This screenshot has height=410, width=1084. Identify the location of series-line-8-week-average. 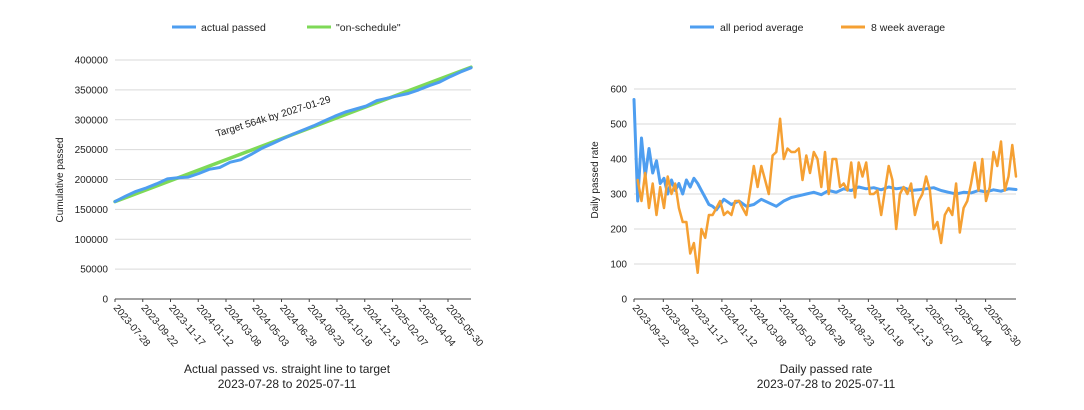
(827, 196).